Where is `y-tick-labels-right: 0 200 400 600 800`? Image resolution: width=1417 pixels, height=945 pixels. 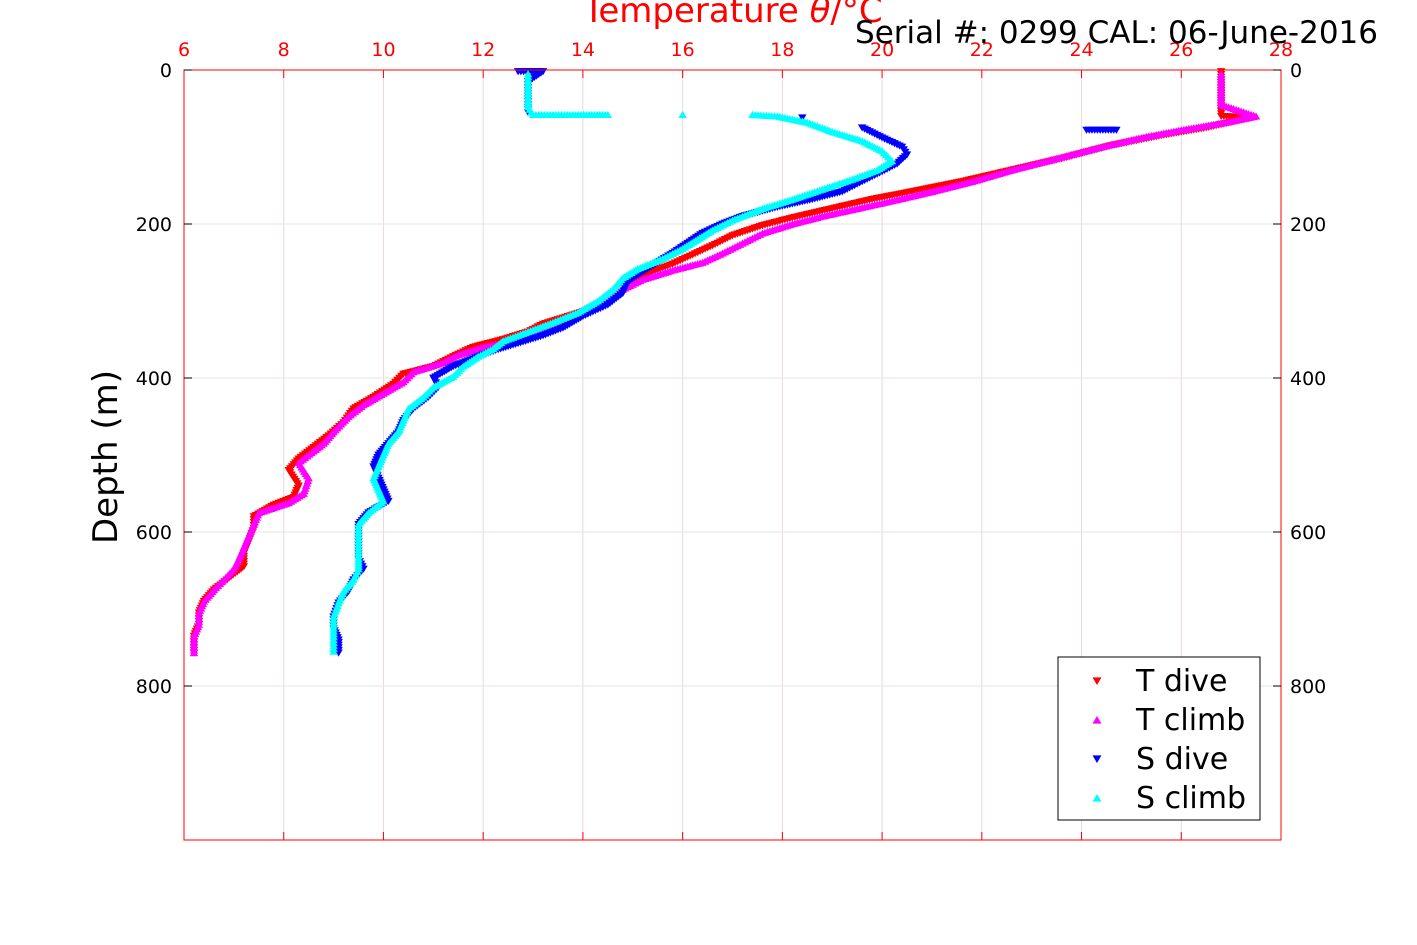
y-tick-labels-right: 0 200 400 600 800 is located at coordinates (1308, 379).